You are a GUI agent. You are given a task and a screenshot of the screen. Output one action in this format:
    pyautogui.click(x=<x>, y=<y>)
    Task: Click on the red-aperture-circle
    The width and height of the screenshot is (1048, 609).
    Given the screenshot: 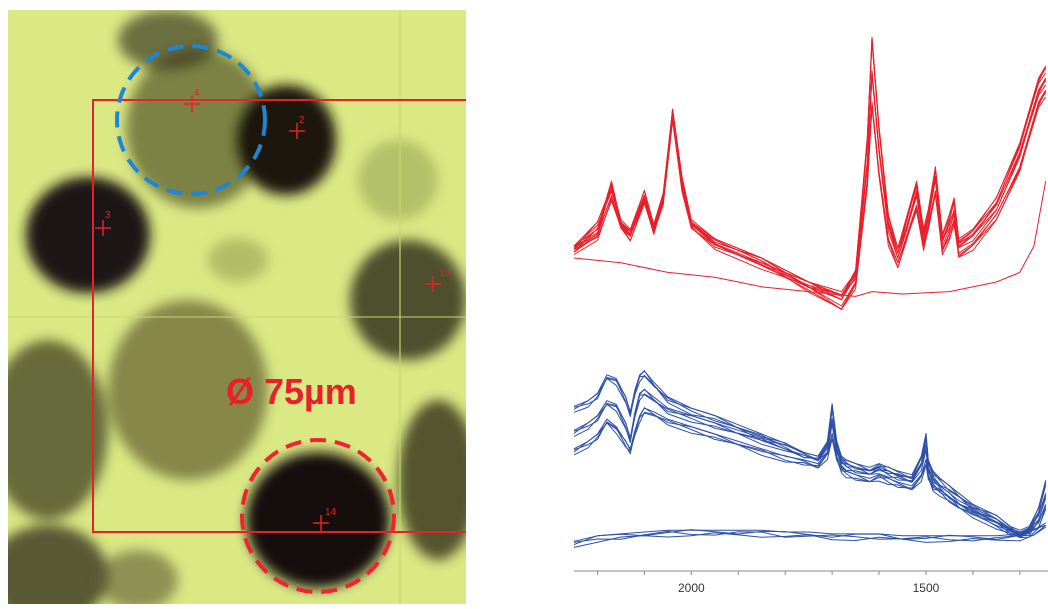 What is the action you would take?
    pyautogui.click(x=318, y=516)
    